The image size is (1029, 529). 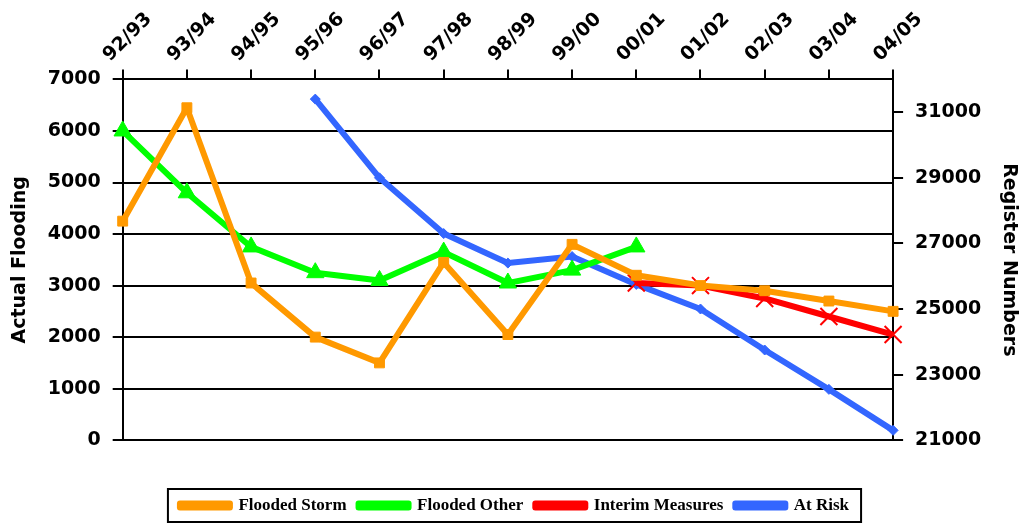 I want to click on legend-label: Interim Measures, so click(x=658, y=504).